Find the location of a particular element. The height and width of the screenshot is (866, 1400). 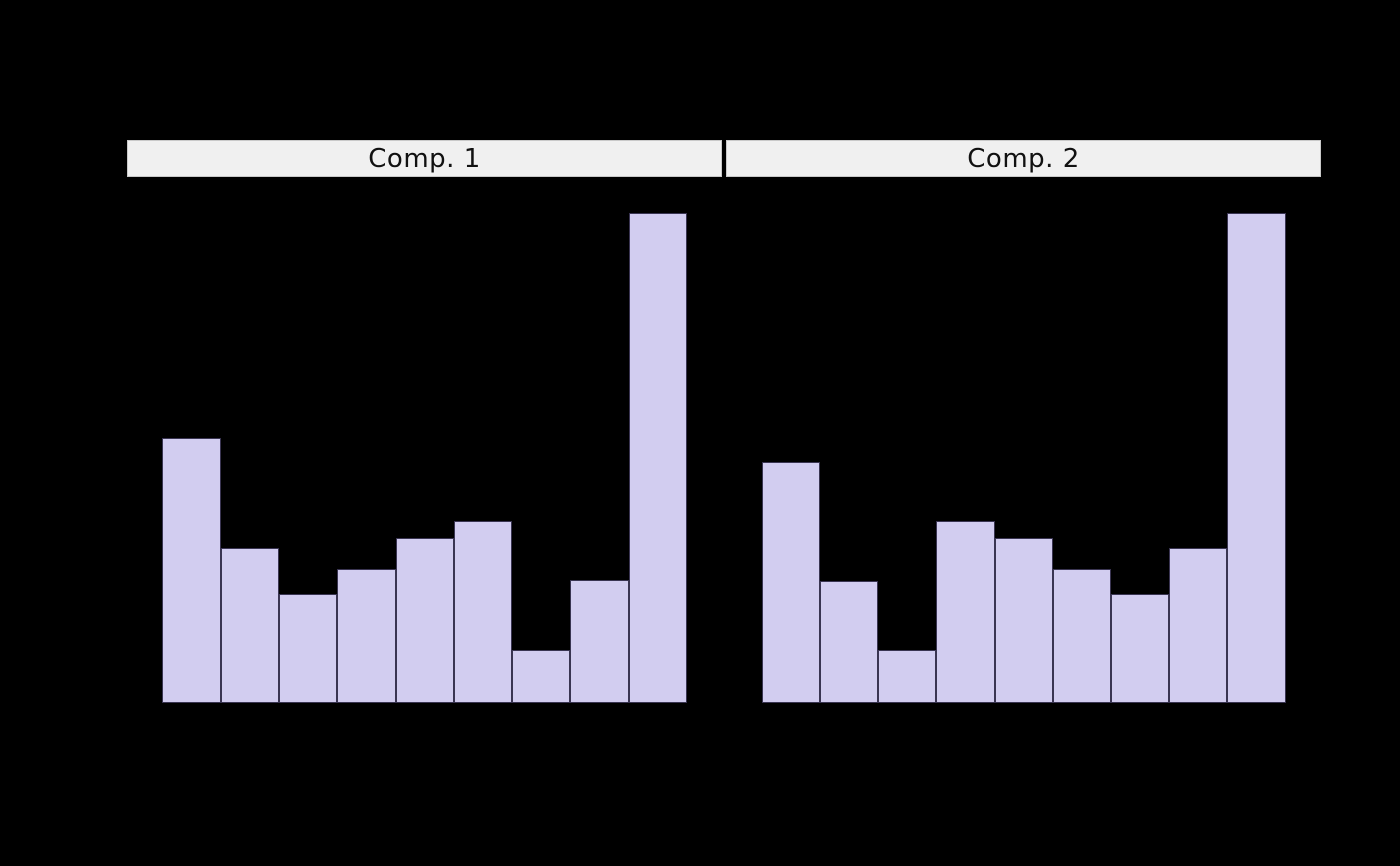

facet-title-strip-comp-2: Comp. 2 is located at coordinates (1023, 158).